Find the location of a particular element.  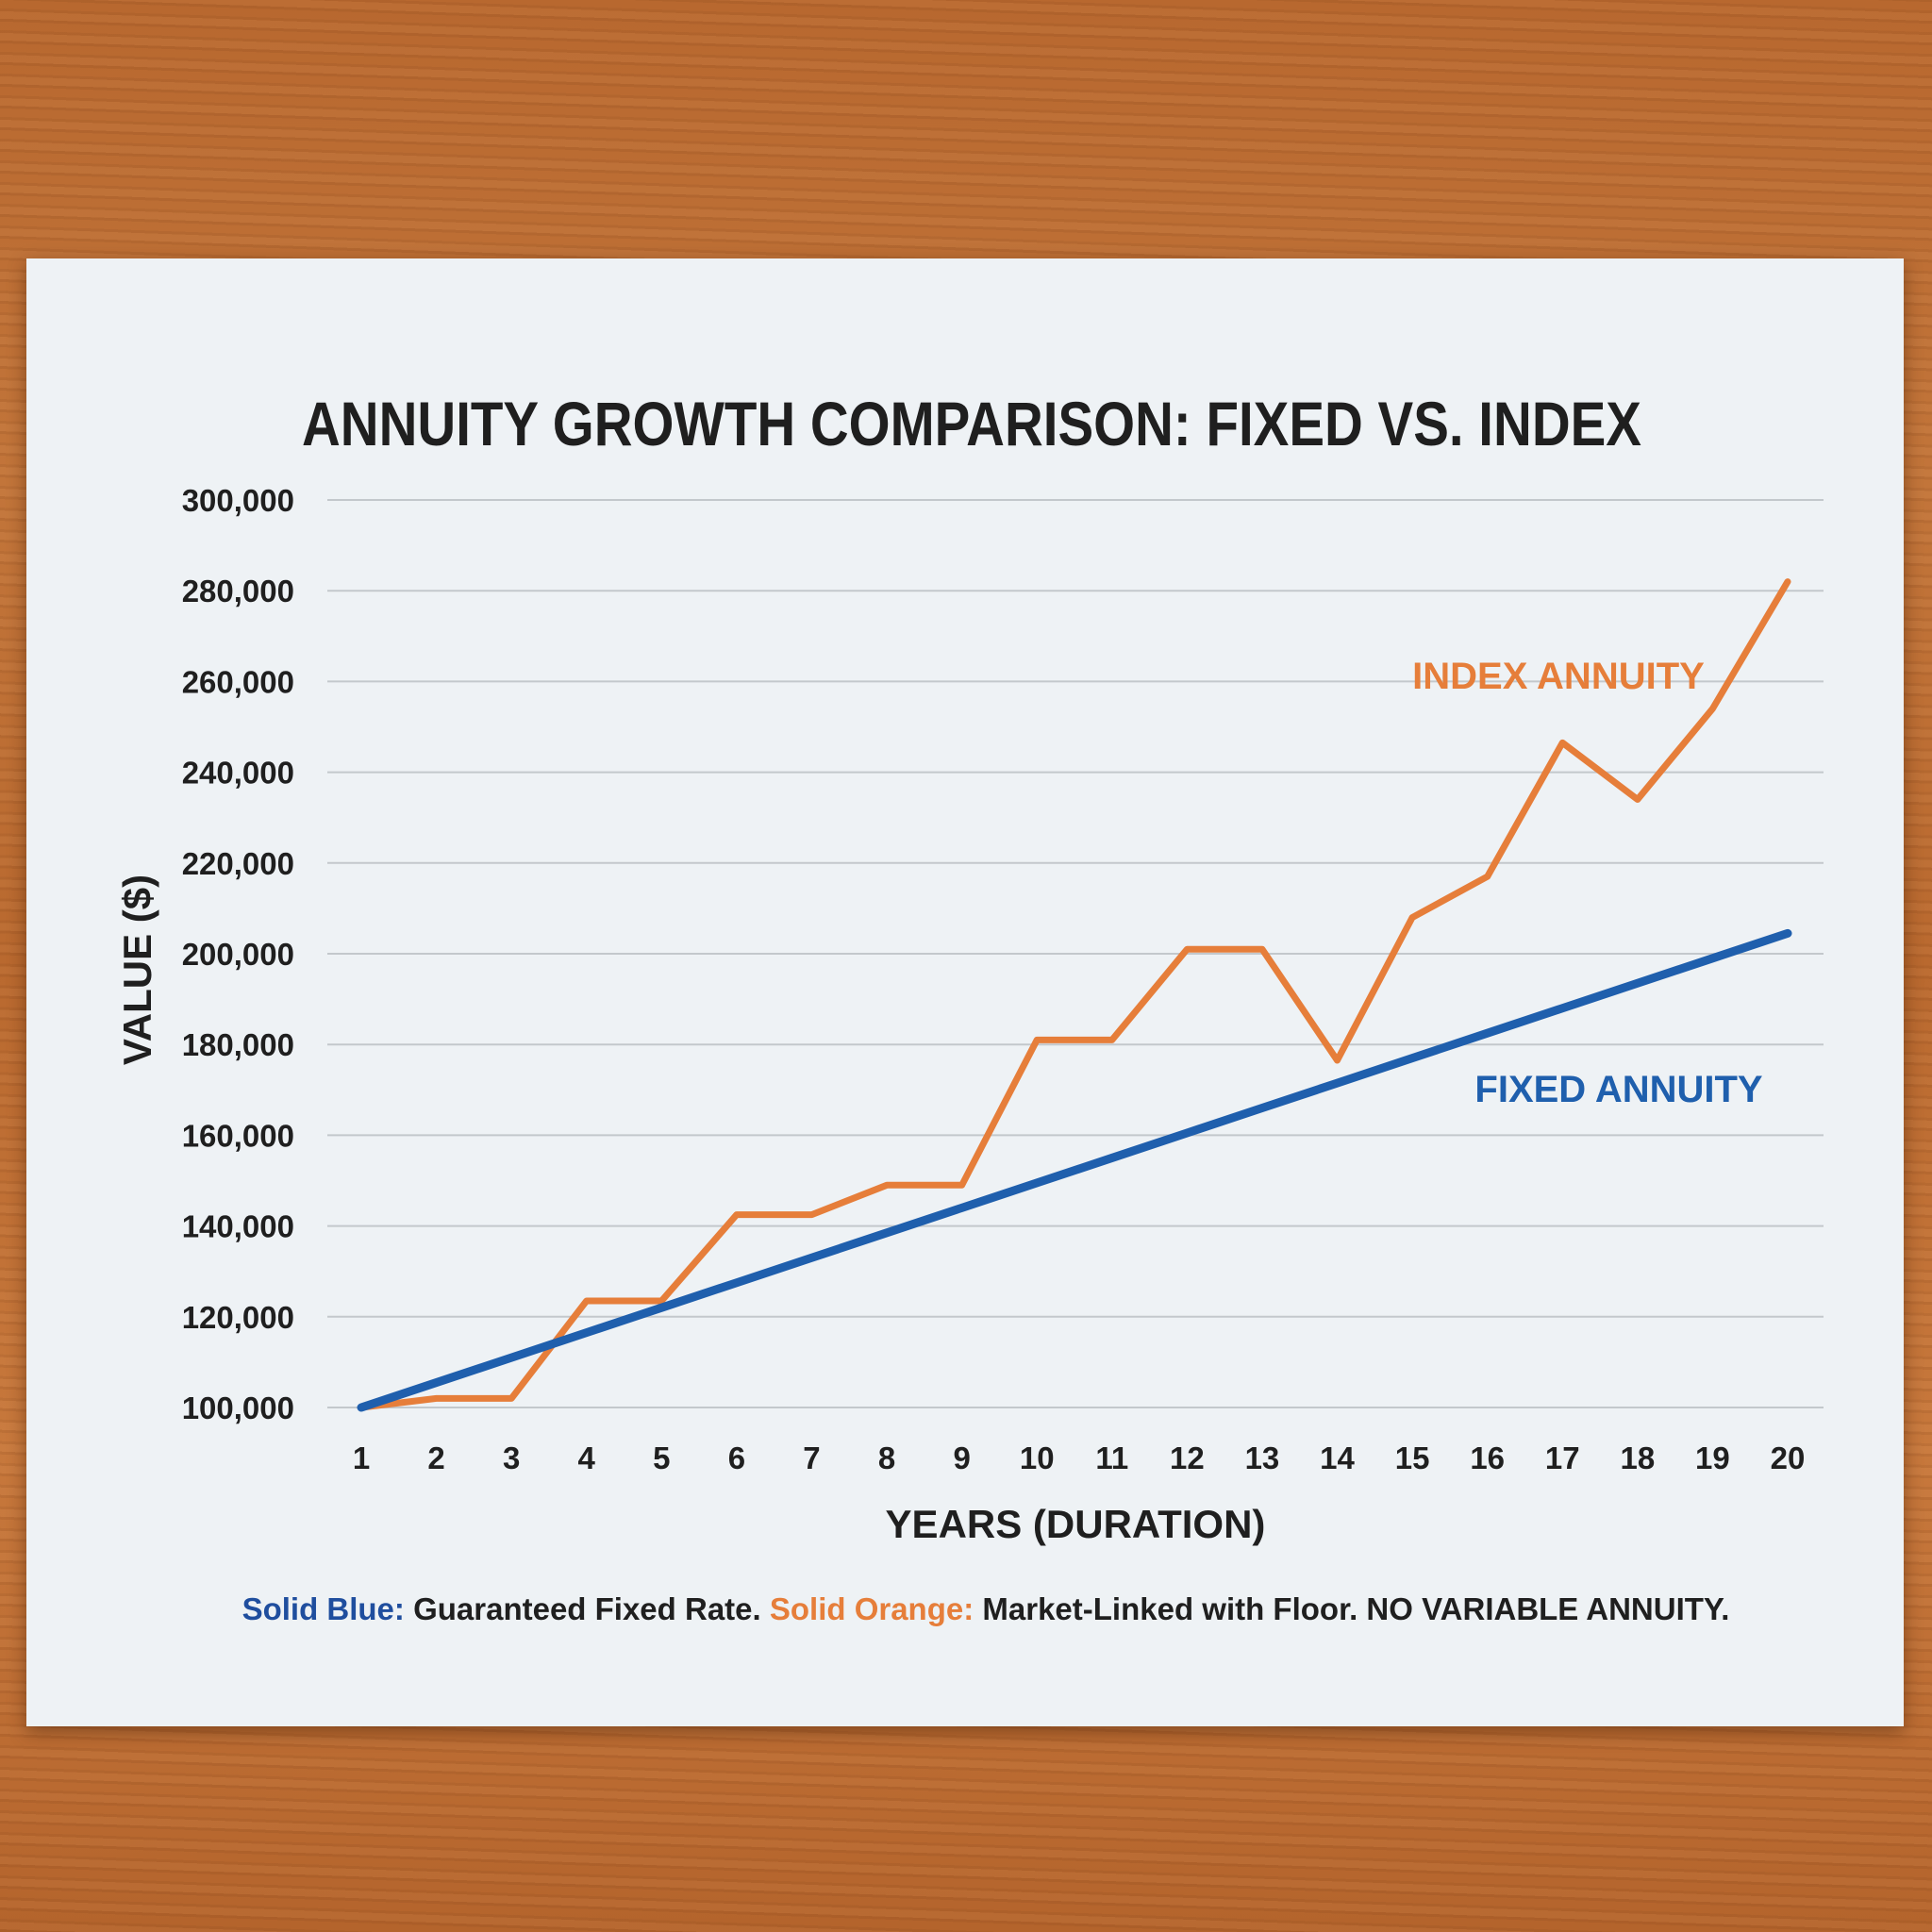

y-tick-label: 220,000 is located at coordinates (238, 864).